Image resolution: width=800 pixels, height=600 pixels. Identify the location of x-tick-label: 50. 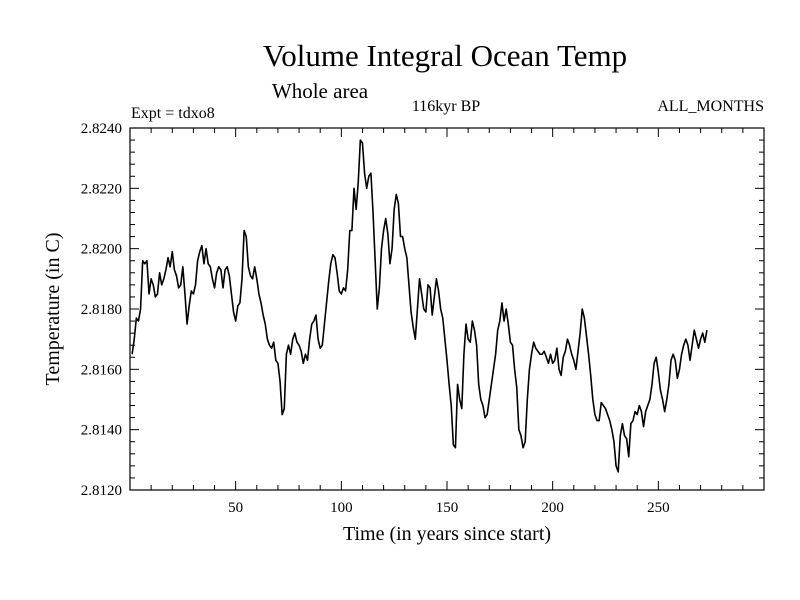
(235, 508).